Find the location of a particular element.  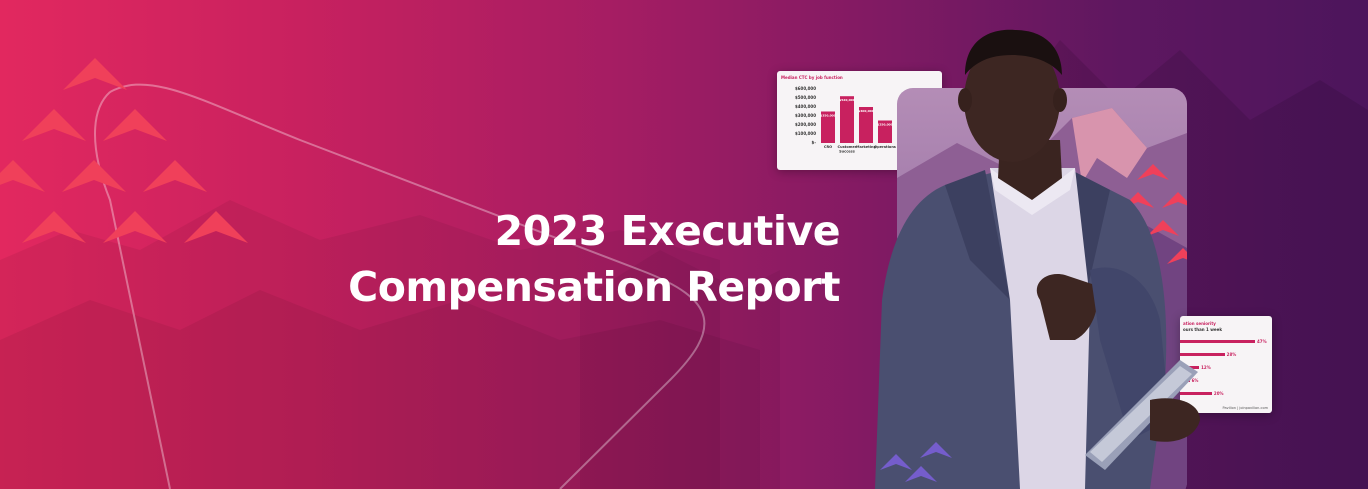

report-title-line-2: Compensation Report is located at coordinates (594, 287).